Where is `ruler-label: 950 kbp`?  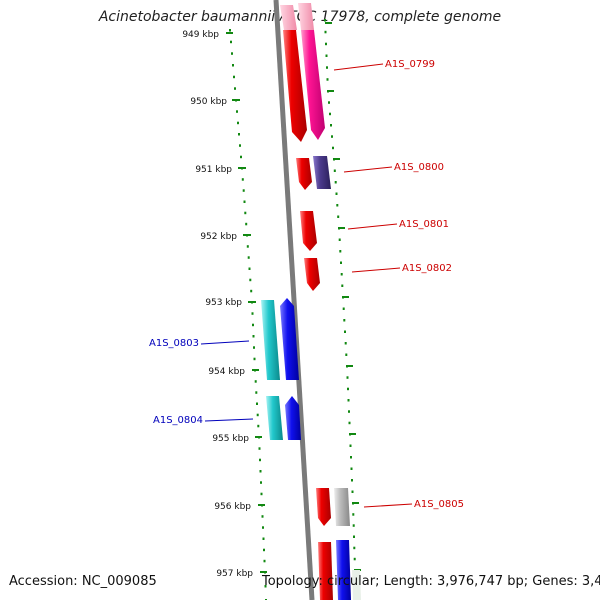 ruler-label: 950 kbp is located at coordinates (208, 102).